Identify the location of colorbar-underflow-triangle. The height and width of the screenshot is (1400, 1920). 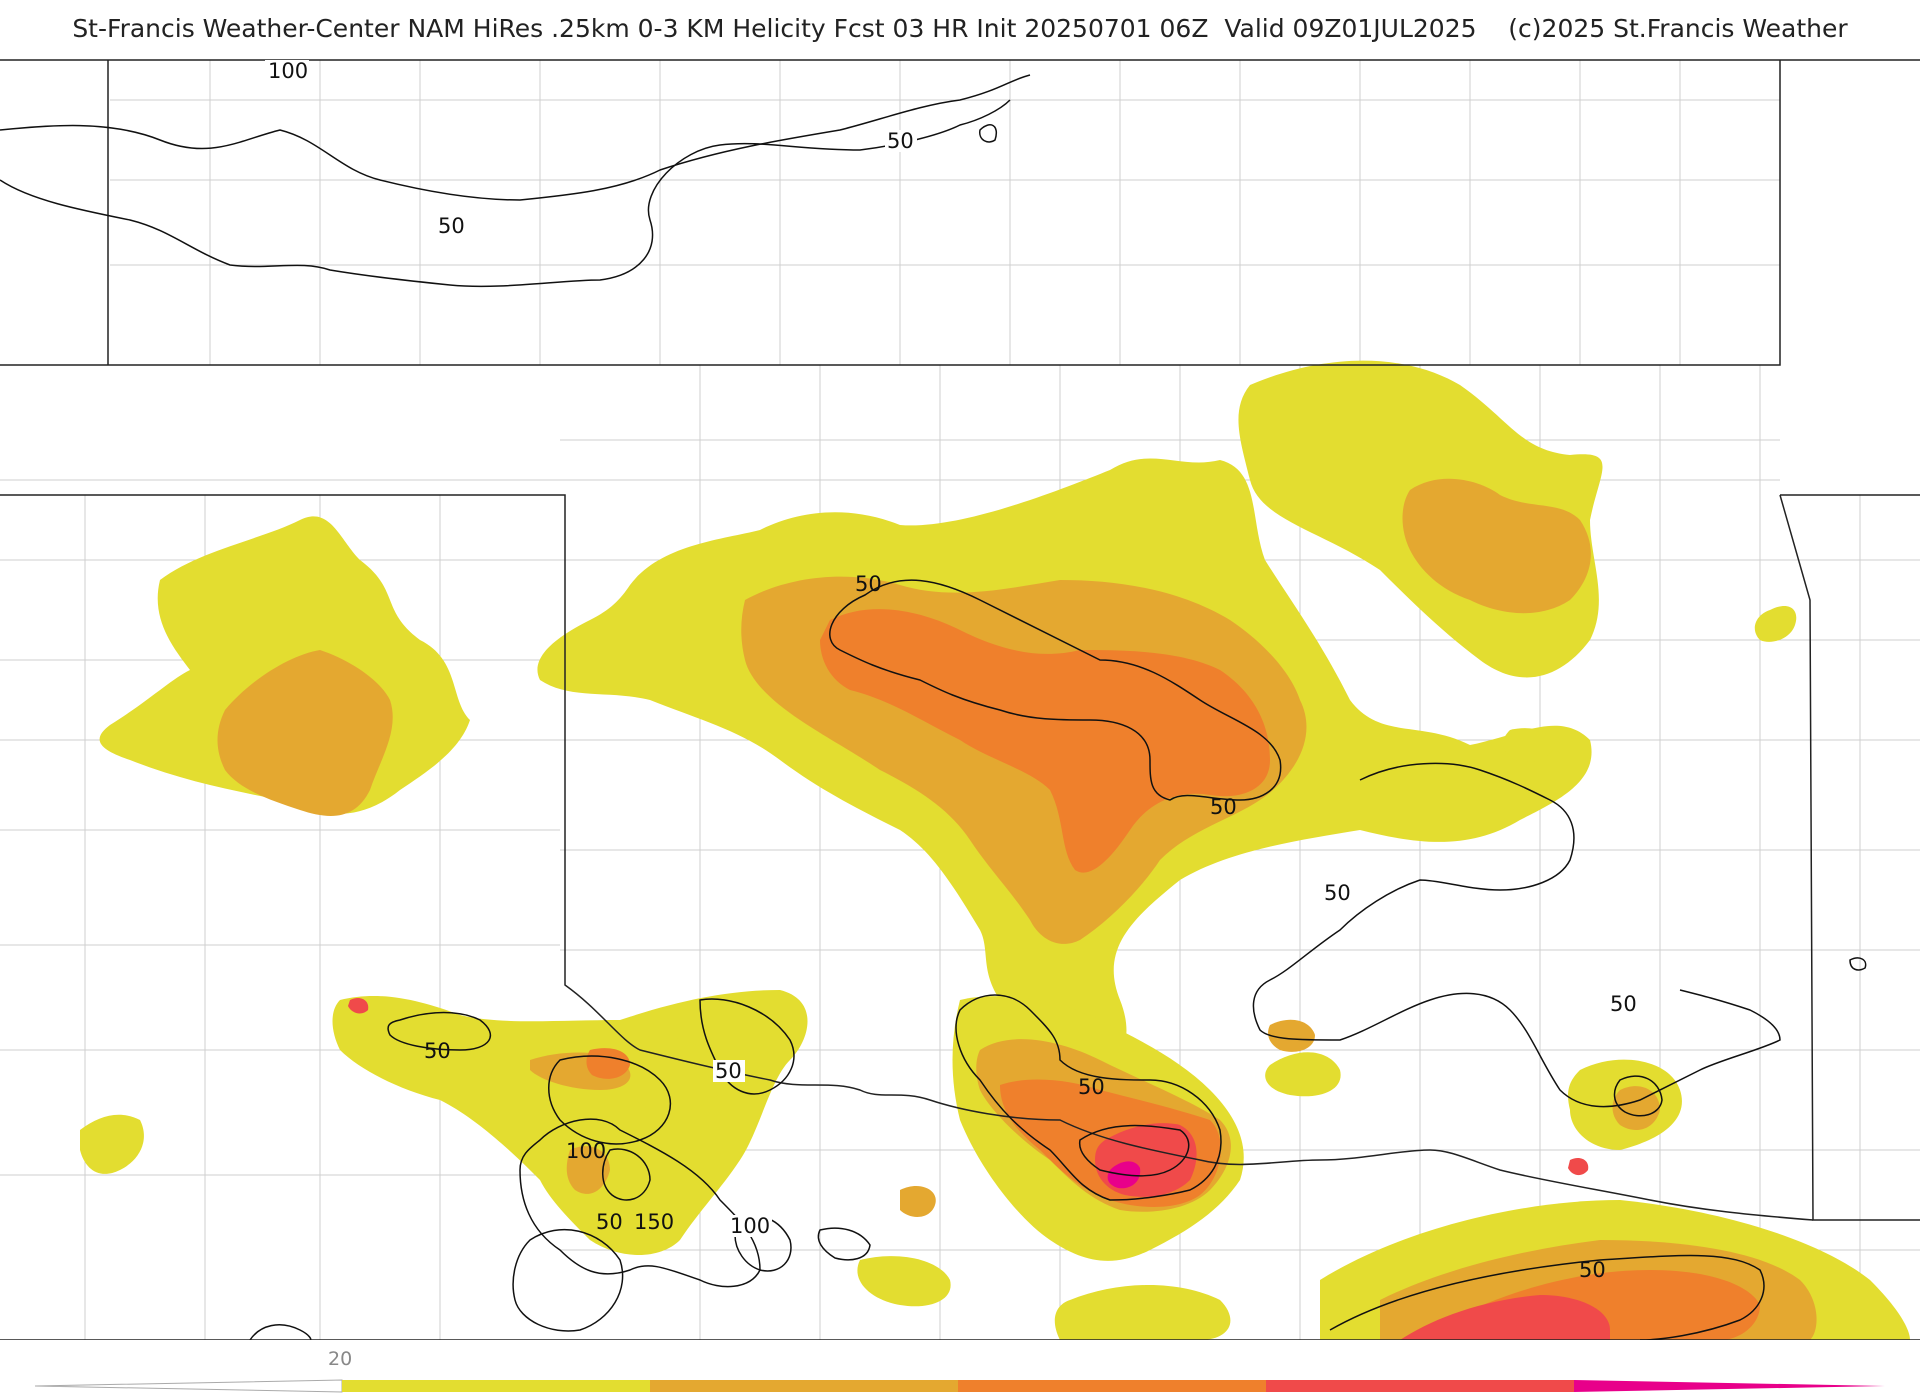
(188, 1386).